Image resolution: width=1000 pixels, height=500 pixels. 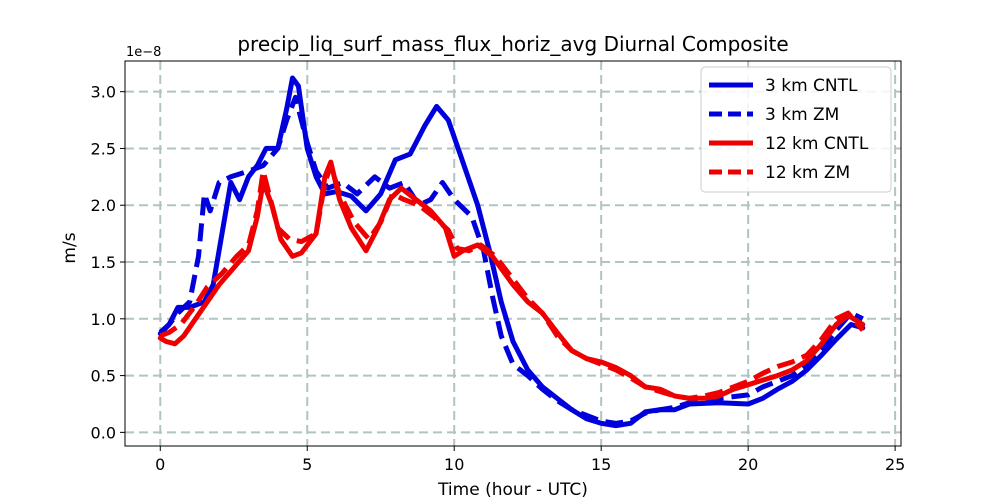 I want to click on legend-label-3: 12 km CNTL, so click(x=817, y=144).